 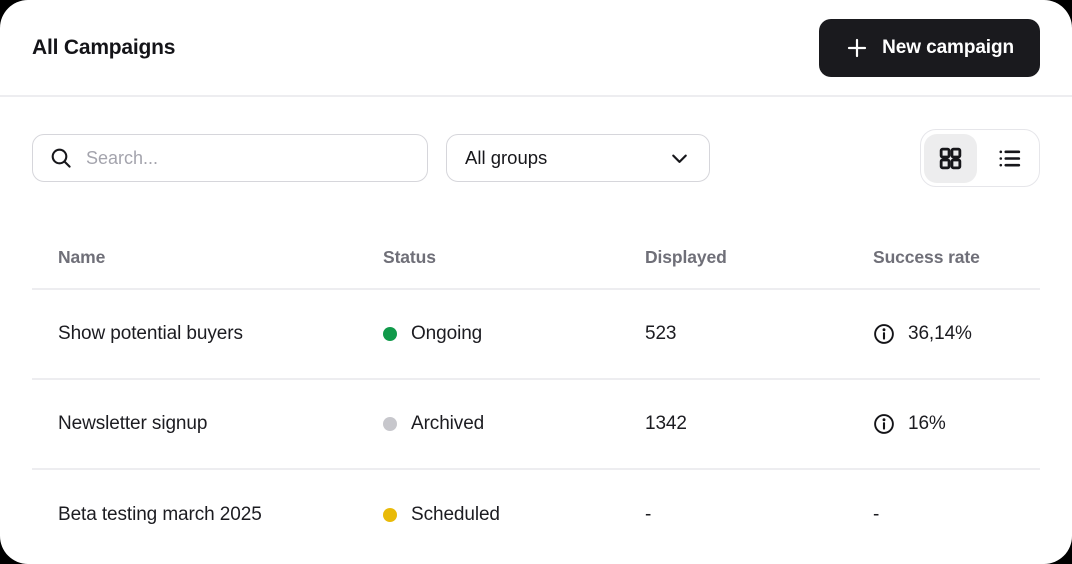 What do you see at coordinates (956, 515) in the screenshot?
I see `success-rate-cell: -` at bounding box center [956, 515].